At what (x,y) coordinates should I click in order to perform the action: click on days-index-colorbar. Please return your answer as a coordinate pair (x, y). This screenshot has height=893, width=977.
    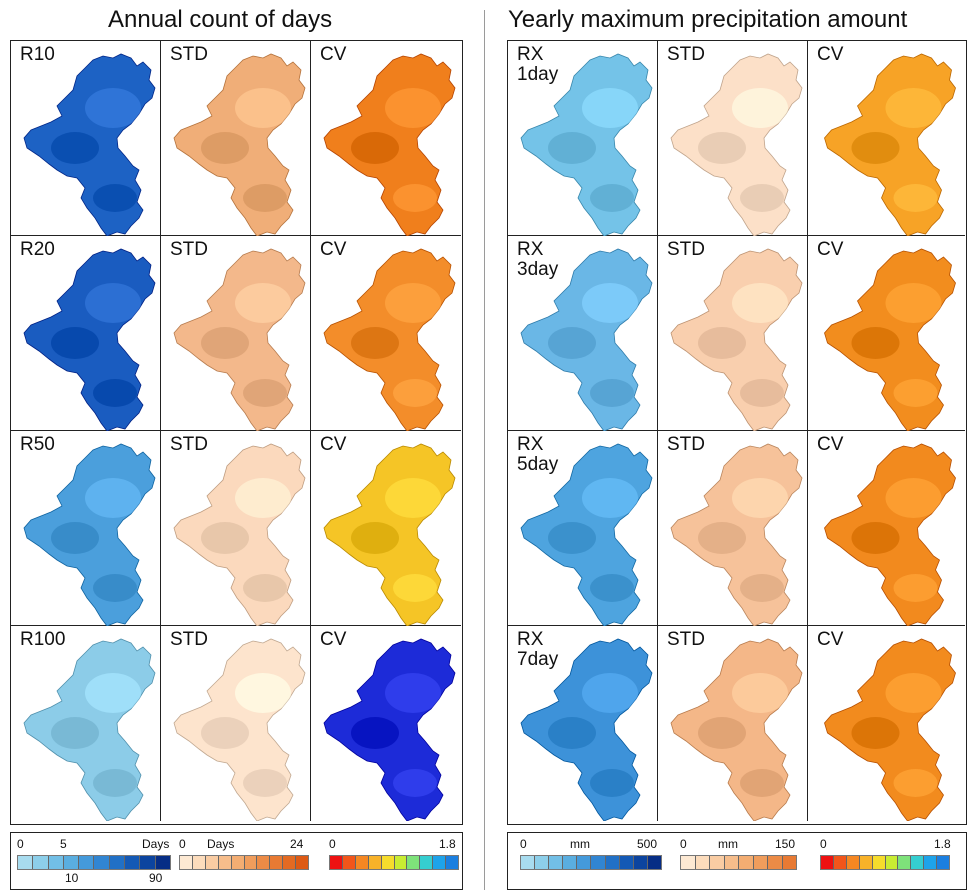
    Looking at the image, I should click on (94, 862).